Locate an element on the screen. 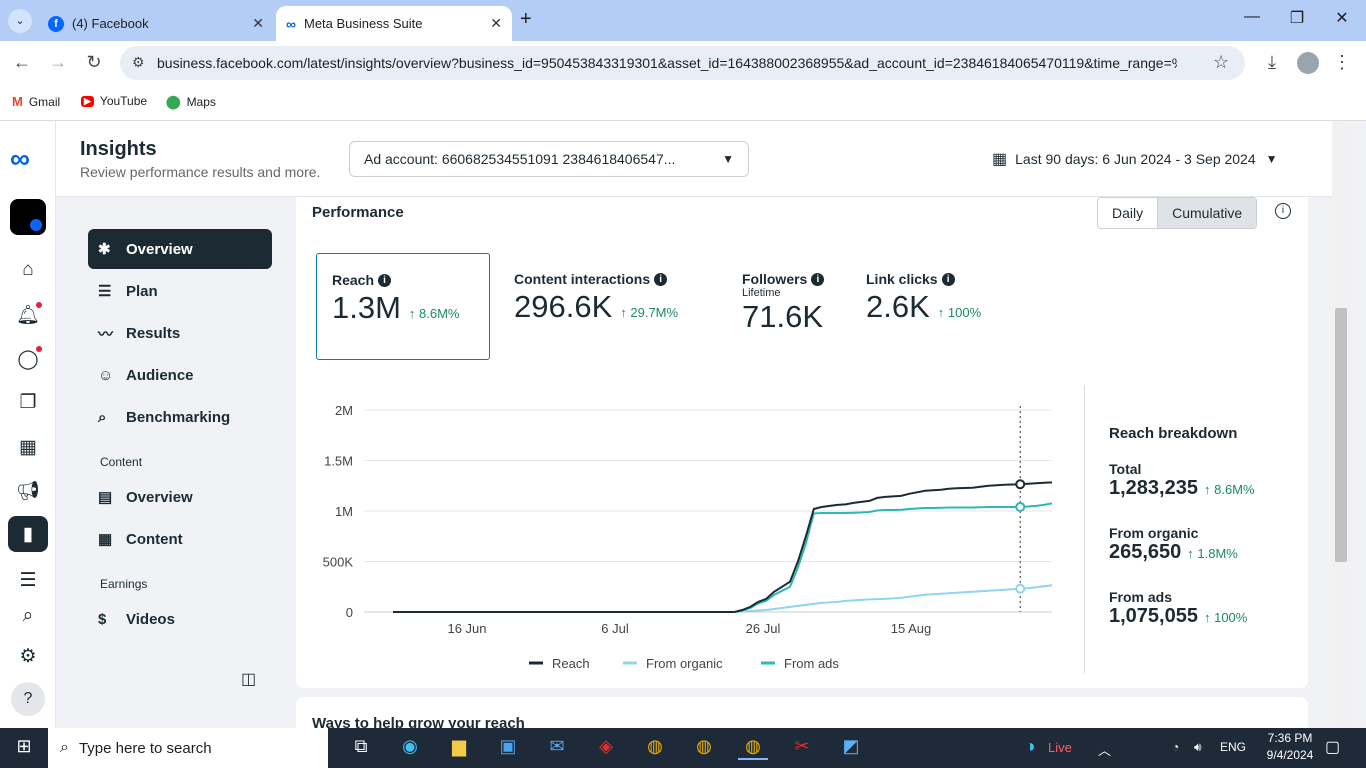 This screenshot has height=768, width=1366. volume-icon: 🔊︎ is located at coordinates (1198, 747).